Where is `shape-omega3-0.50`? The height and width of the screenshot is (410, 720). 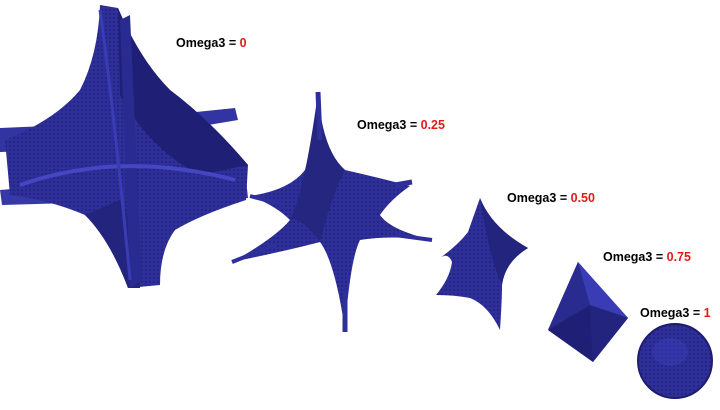
shape-omega3-0.50 is located at coordinates (482, 264).